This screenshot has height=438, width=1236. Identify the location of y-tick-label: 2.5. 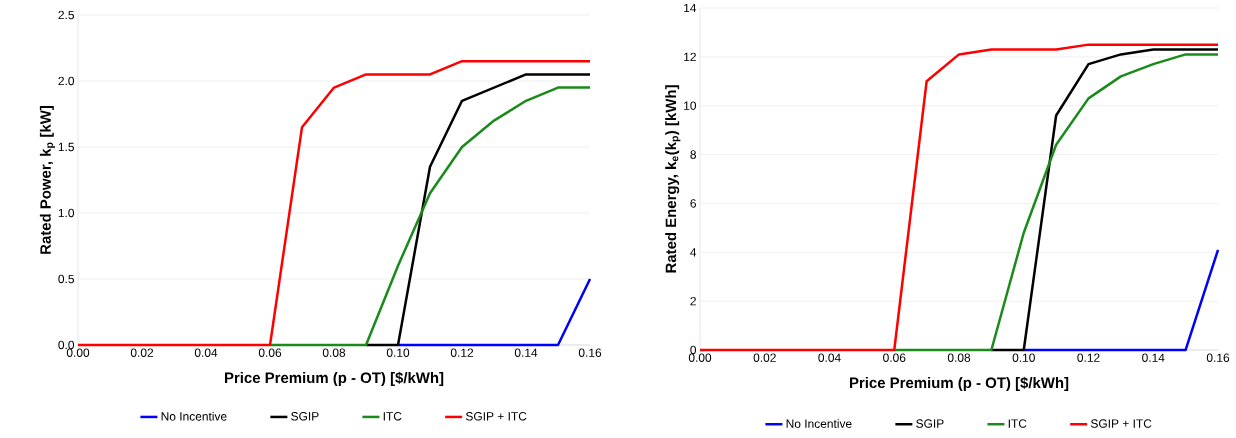
(66, 15).